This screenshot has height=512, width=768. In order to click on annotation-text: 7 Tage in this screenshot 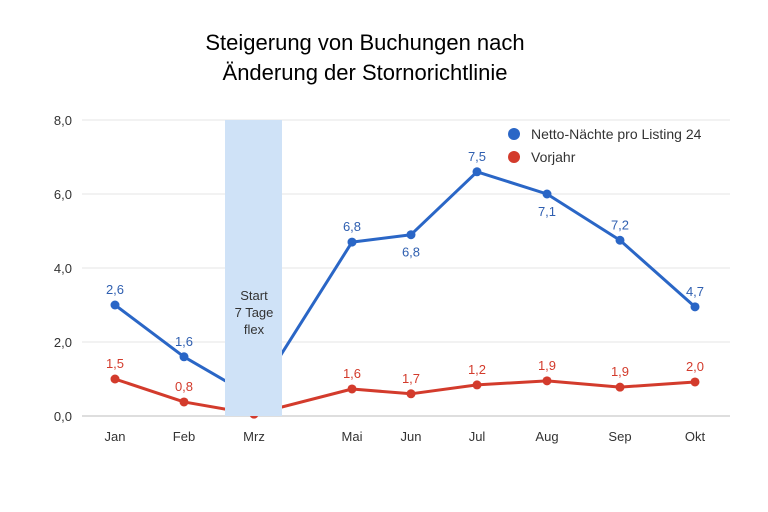, I will do `click(254, 312)`.